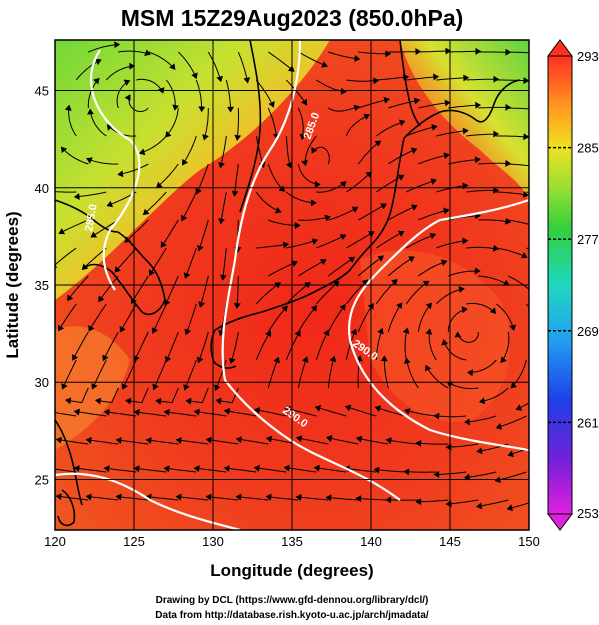 The width and height of the screenshot is (599, 625). What do you see at coordinates (87, 216) in the screenshot?
I see `china-coast-north` at bounding box center [87, 216].